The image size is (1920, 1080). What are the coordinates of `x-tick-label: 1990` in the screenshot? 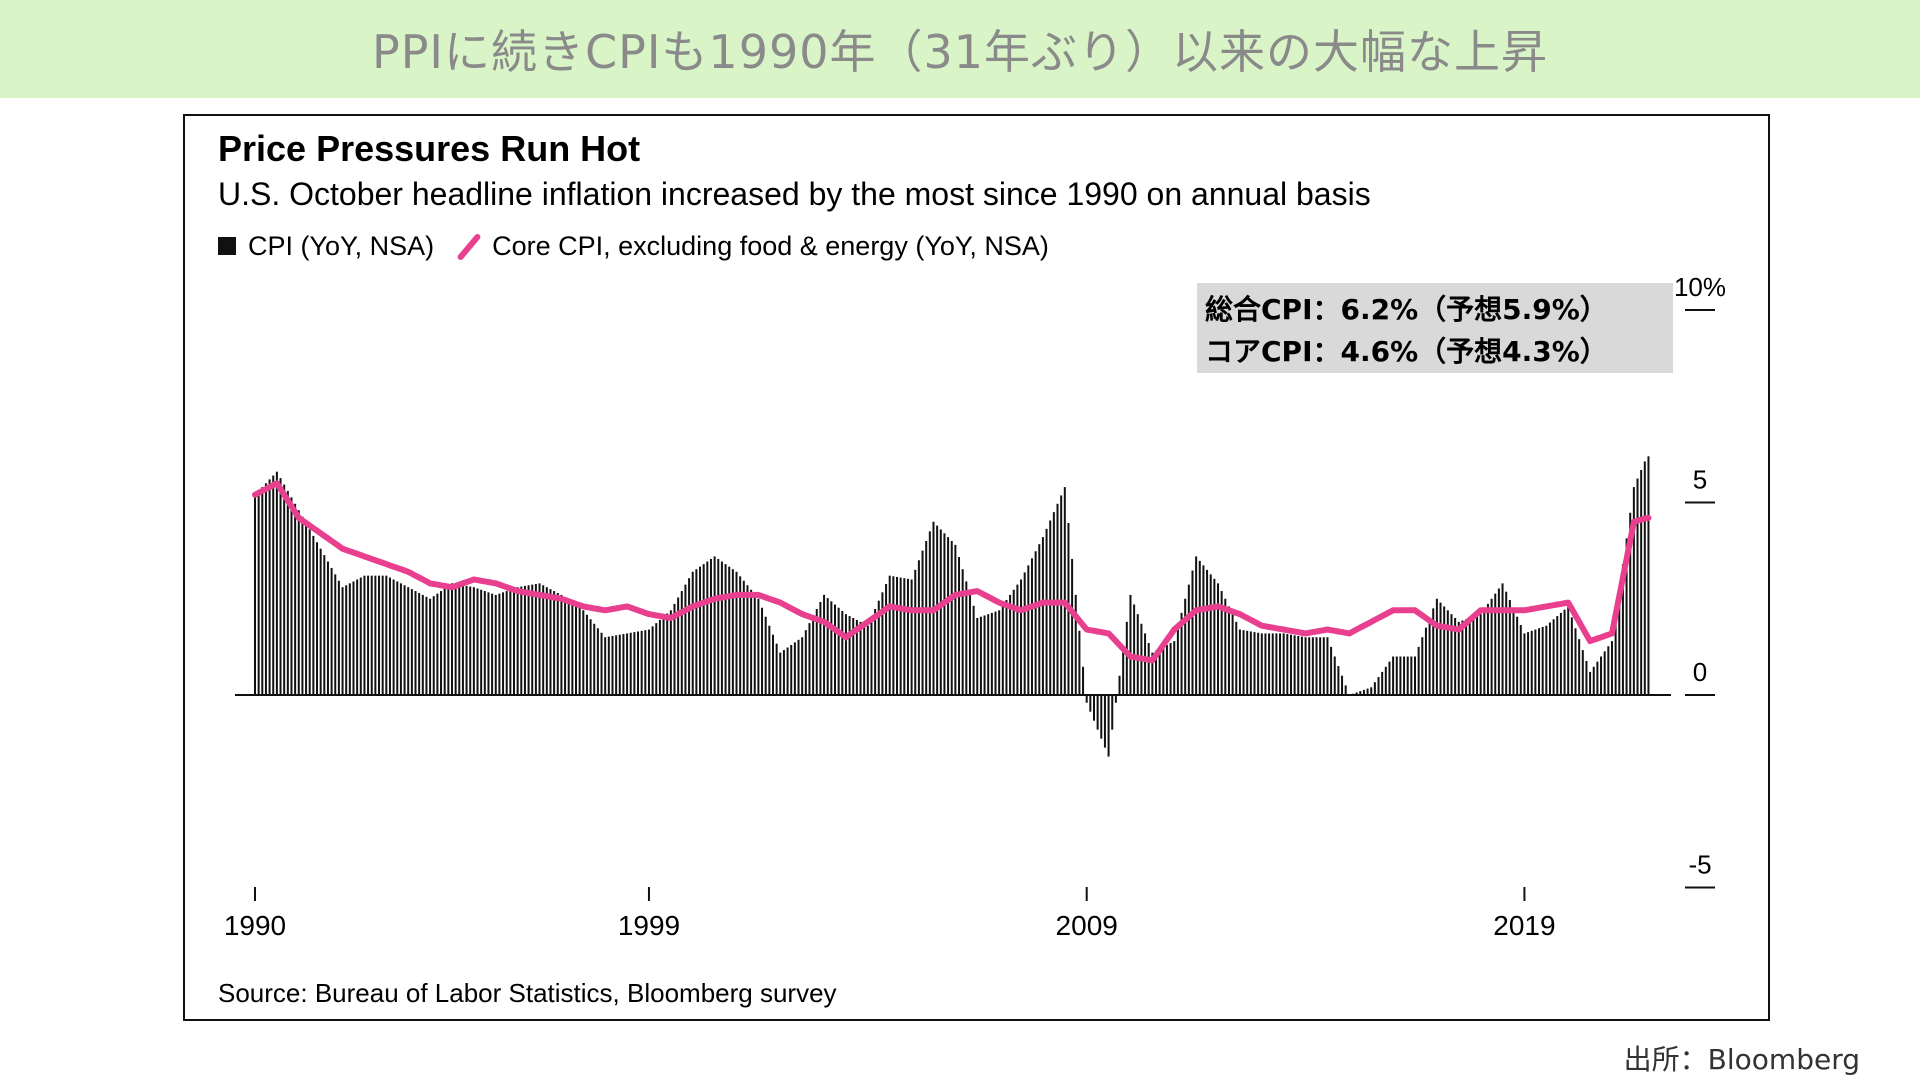 It's located at (255, 925).